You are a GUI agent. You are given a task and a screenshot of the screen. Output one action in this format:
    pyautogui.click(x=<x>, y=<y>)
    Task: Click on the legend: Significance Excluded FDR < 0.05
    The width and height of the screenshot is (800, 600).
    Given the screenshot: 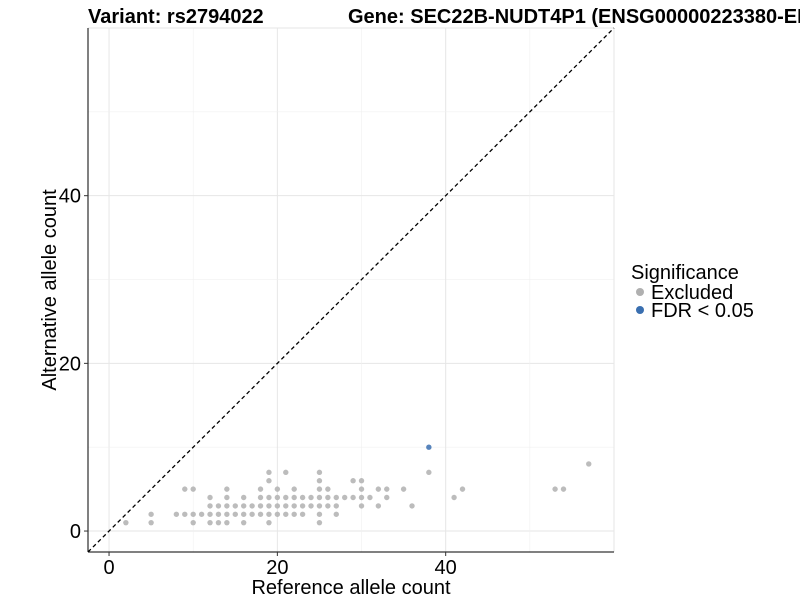 What is the action you would take?
    pyautogui.click(x=692, y=292)
    